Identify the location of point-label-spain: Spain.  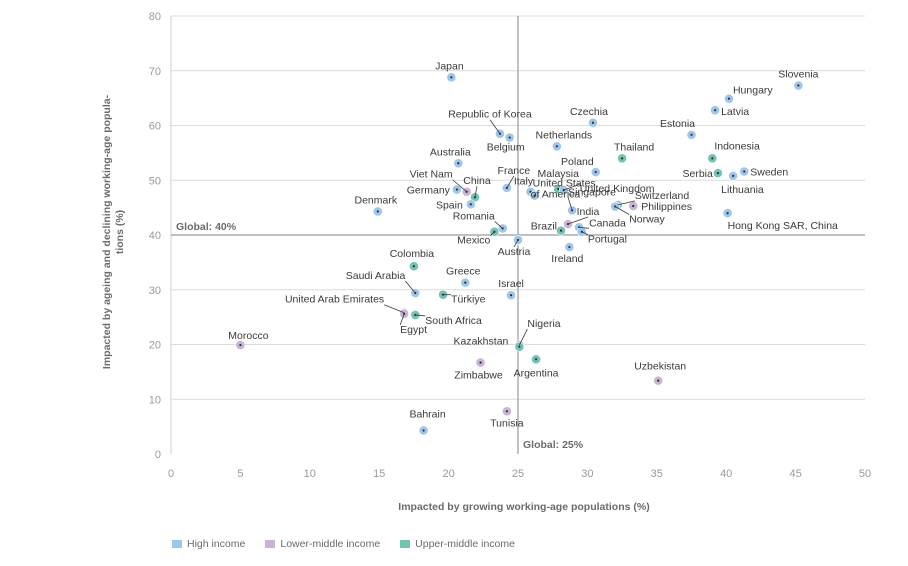
(449, 205).